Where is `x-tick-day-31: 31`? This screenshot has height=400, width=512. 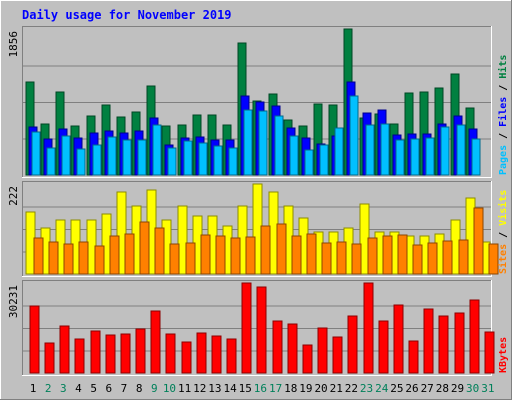 x-tick-day-31: 31 is located at coordinates (487, 388).